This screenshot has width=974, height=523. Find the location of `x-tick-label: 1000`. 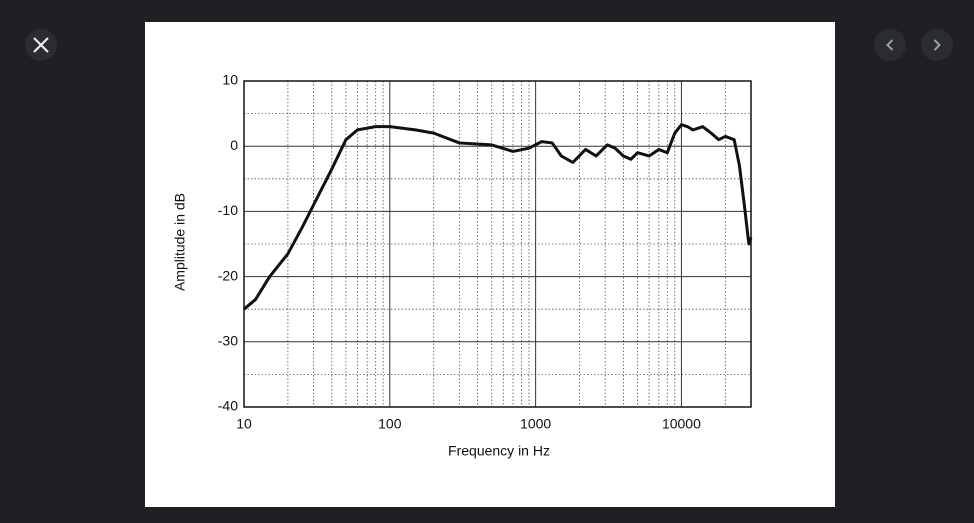

x-tick-label: 1000 is located at coordinates (535, 424).